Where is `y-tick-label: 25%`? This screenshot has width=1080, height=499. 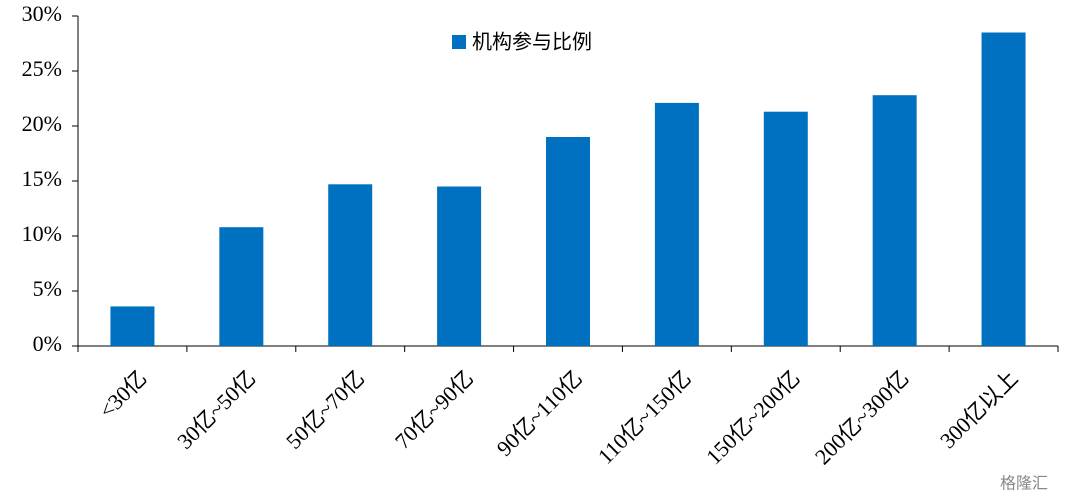 y-tick-label: 25% is located at coordinates (42, 68).